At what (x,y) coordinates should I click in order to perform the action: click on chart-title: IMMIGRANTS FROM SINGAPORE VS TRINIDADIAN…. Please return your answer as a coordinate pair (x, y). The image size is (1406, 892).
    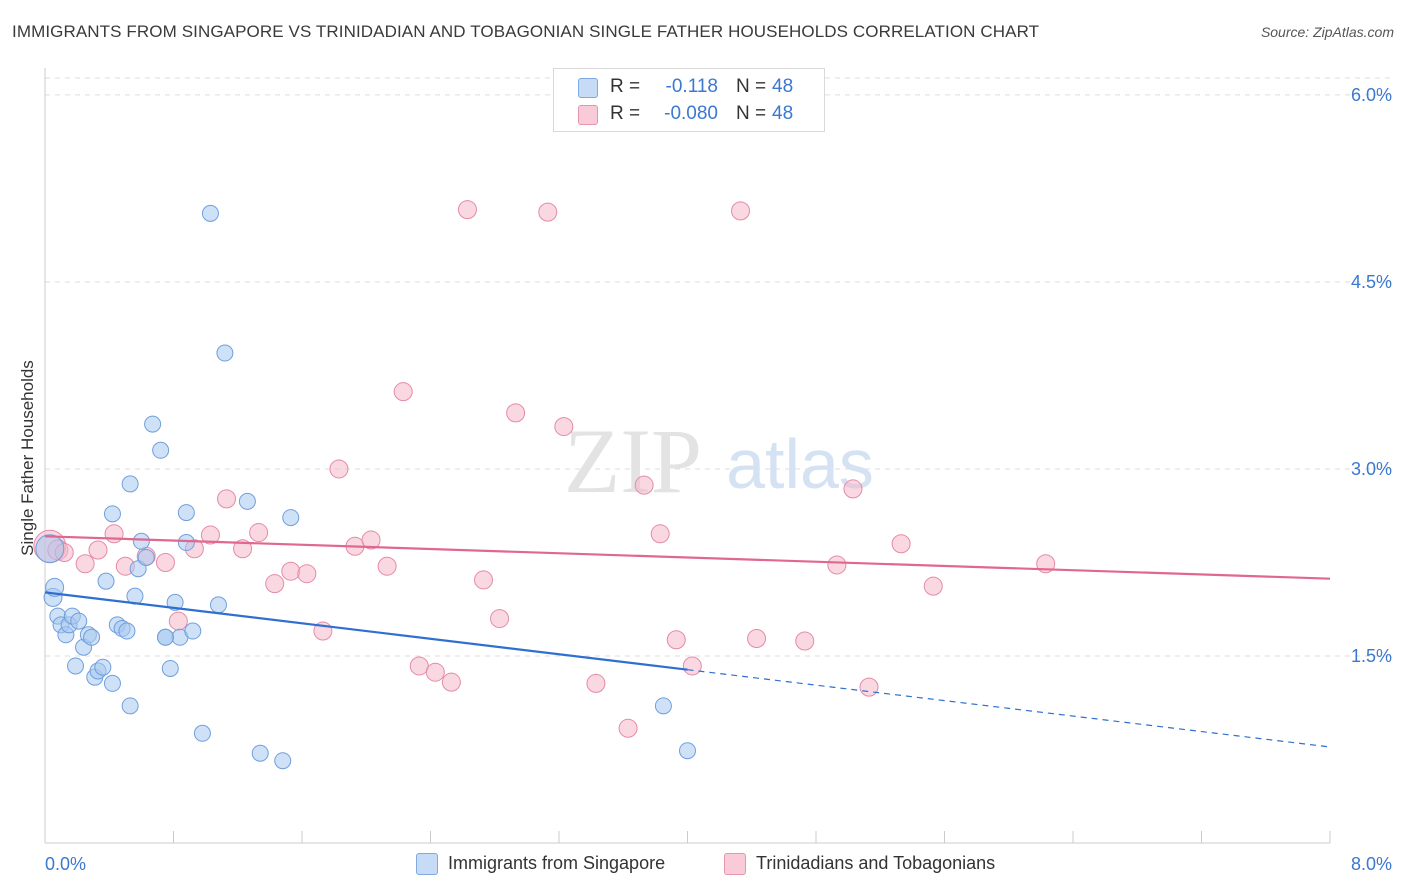
    Looking at the image, I should click on (526, 31).